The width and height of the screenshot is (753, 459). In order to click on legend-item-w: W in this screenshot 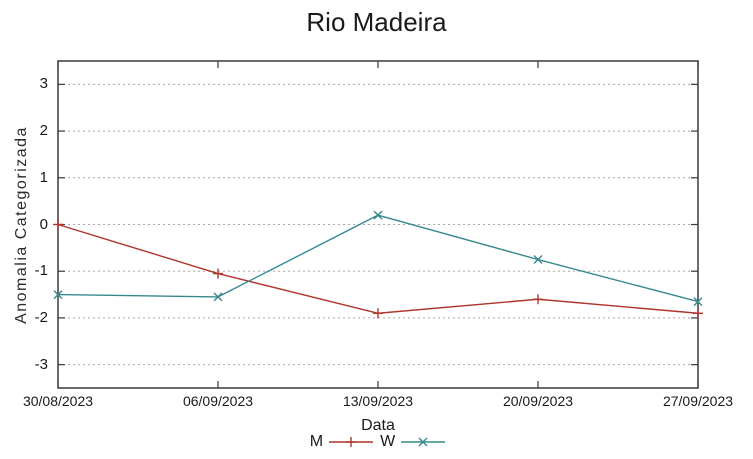, I will do `click(413, 442)`.